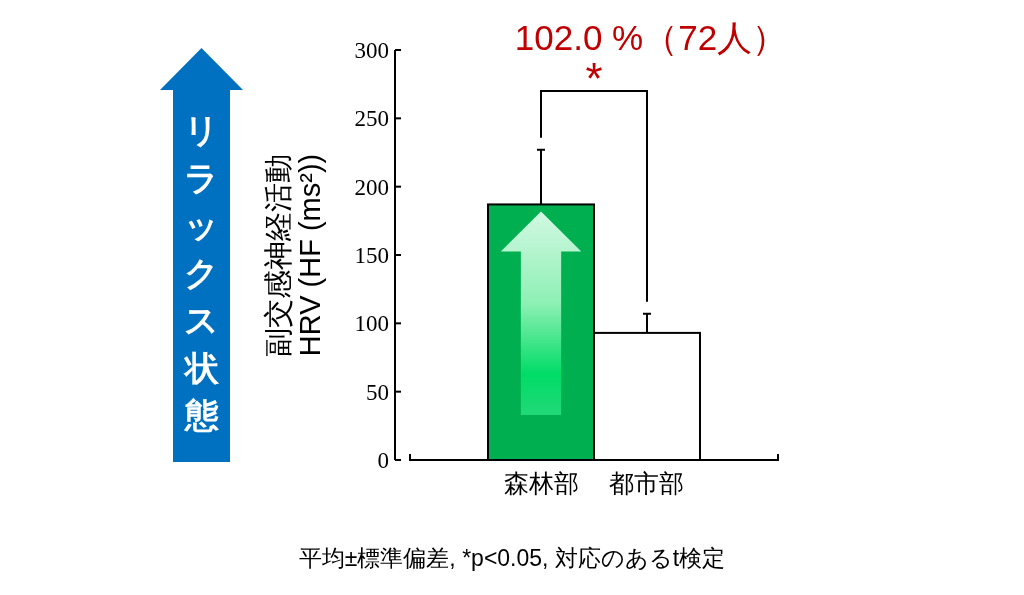  Describe the element at coordinates (651, 37) in the screenshot. I see `annotation: 102.0 %（72人）` at that location.